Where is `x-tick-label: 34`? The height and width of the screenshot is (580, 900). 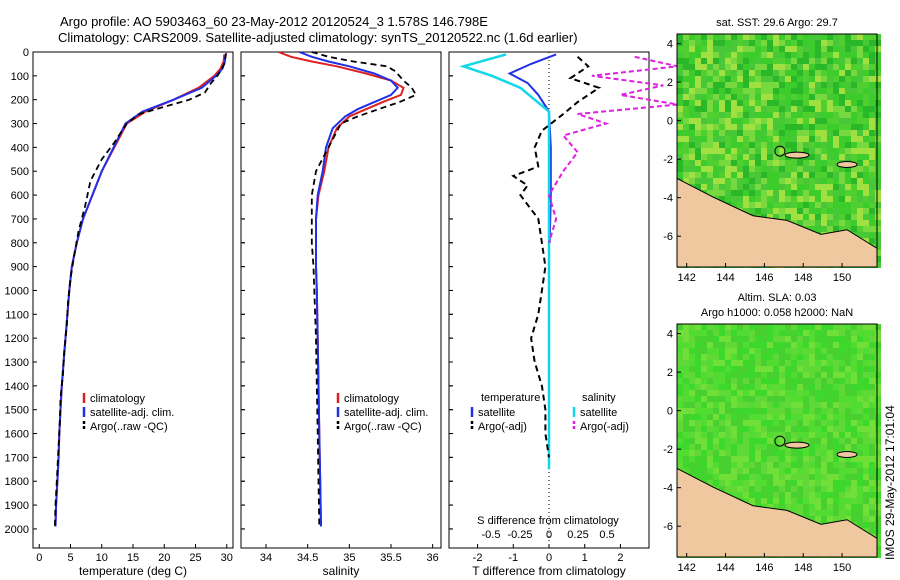
x-tick-label: 34 is located at coordinates (266, 558).